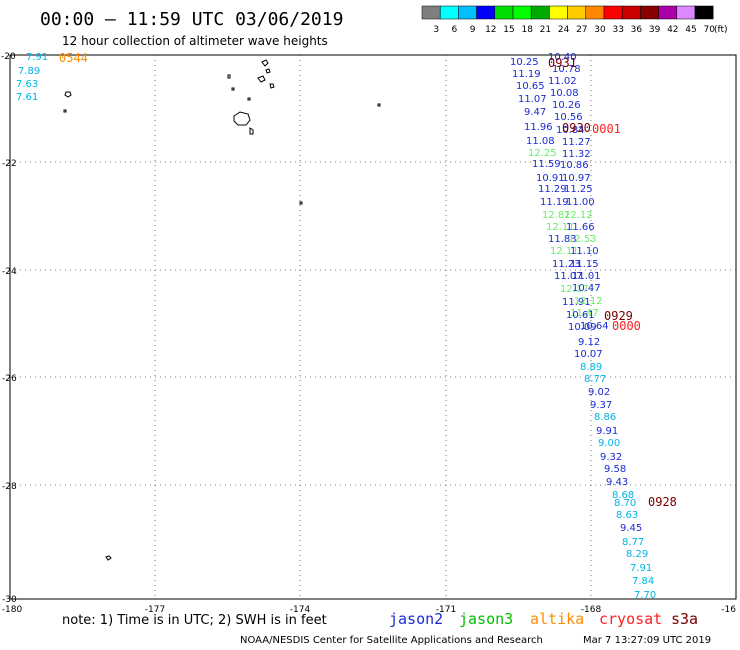  I want to click on wave-height-label: 9.91, so click(607, 431).